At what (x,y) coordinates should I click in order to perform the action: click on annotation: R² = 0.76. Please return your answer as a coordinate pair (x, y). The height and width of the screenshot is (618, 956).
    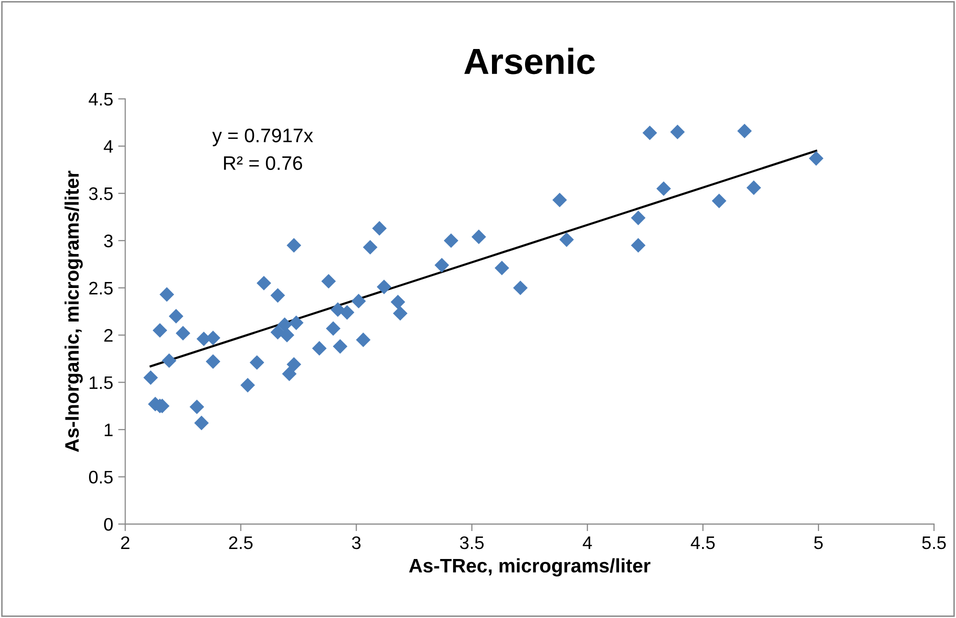
    Looking at the image, I should click on (263, 163).